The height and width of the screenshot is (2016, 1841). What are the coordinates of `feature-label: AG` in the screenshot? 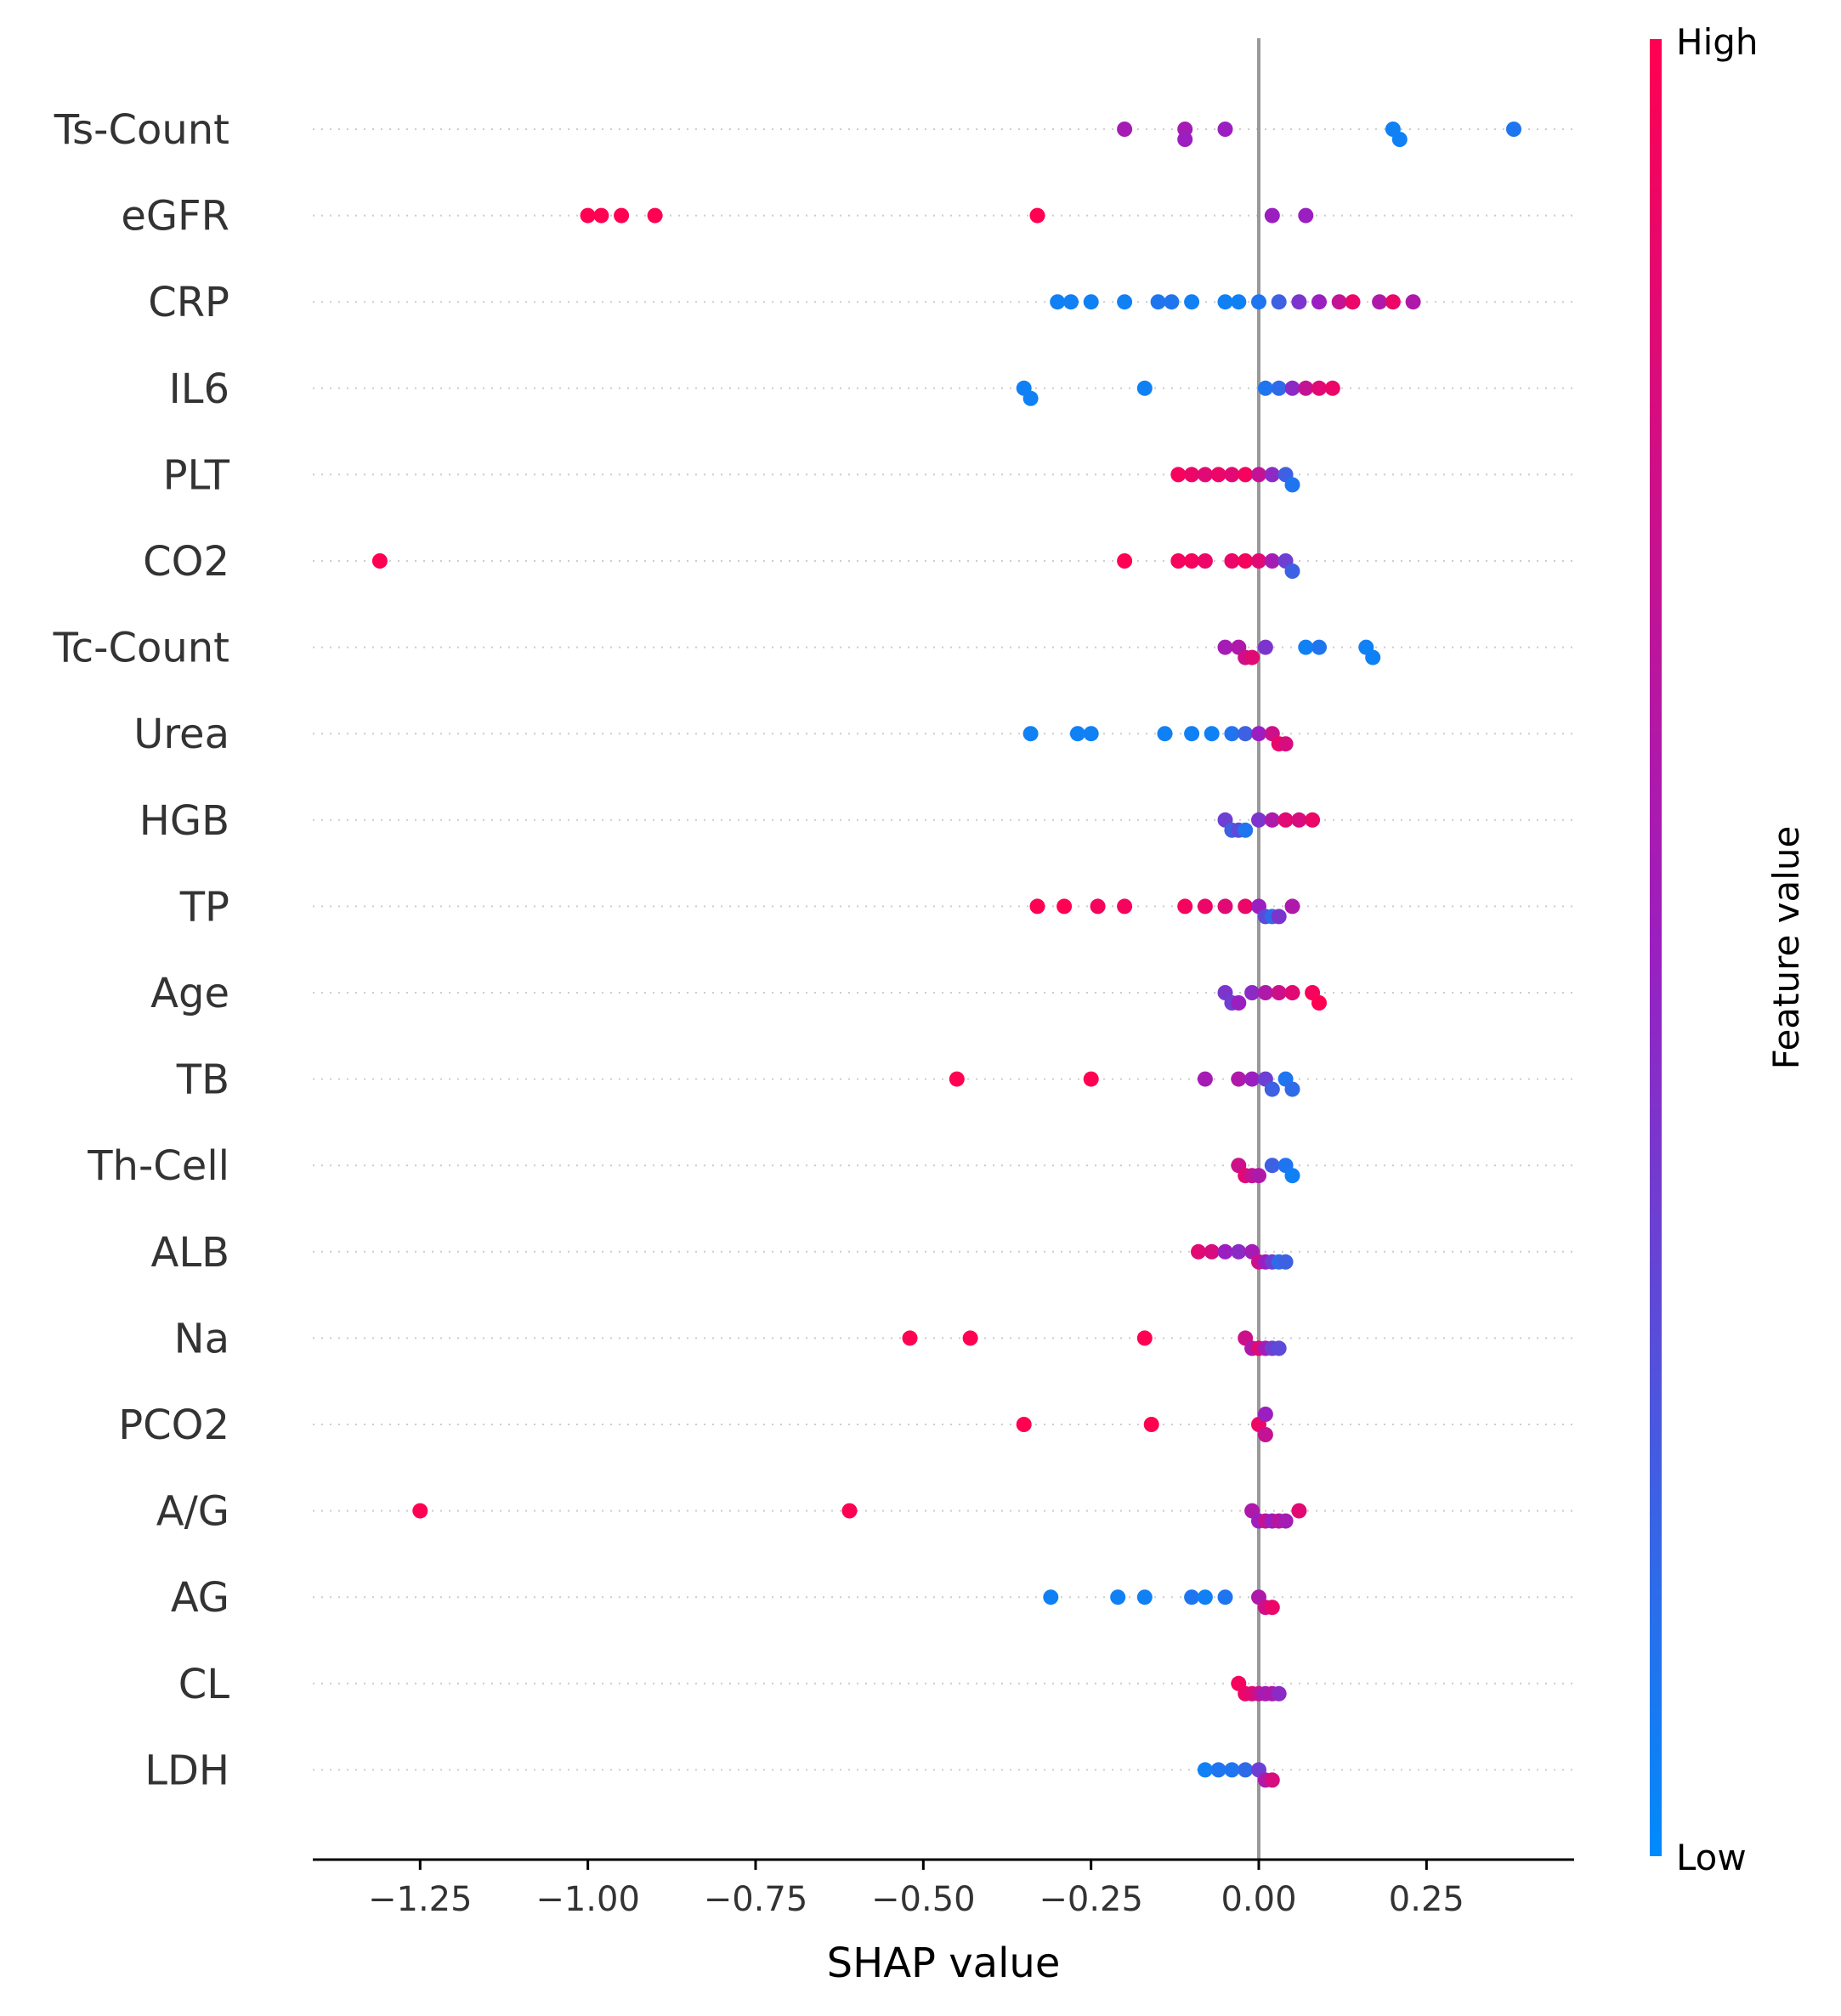 It's located at (200, 1598).